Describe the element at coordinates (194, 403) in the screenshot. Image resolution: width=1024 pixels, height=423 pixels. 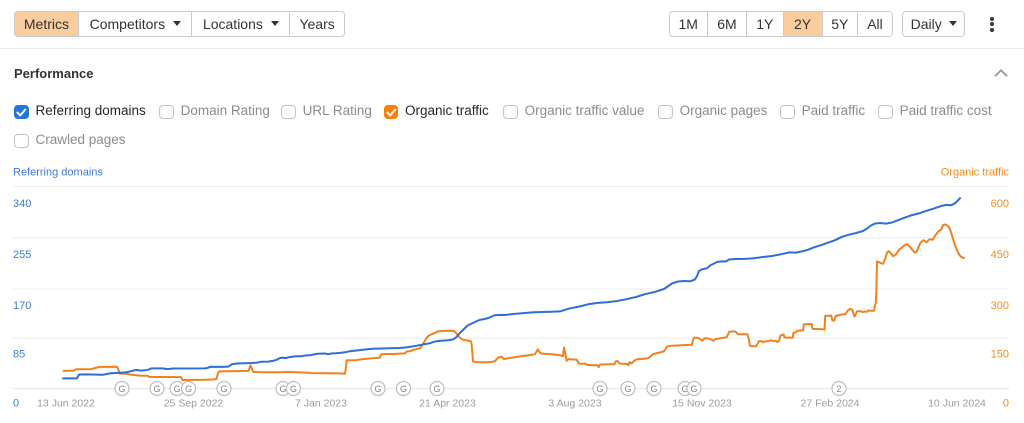
I see `svg-text: 25 Sep 2022` at that location.